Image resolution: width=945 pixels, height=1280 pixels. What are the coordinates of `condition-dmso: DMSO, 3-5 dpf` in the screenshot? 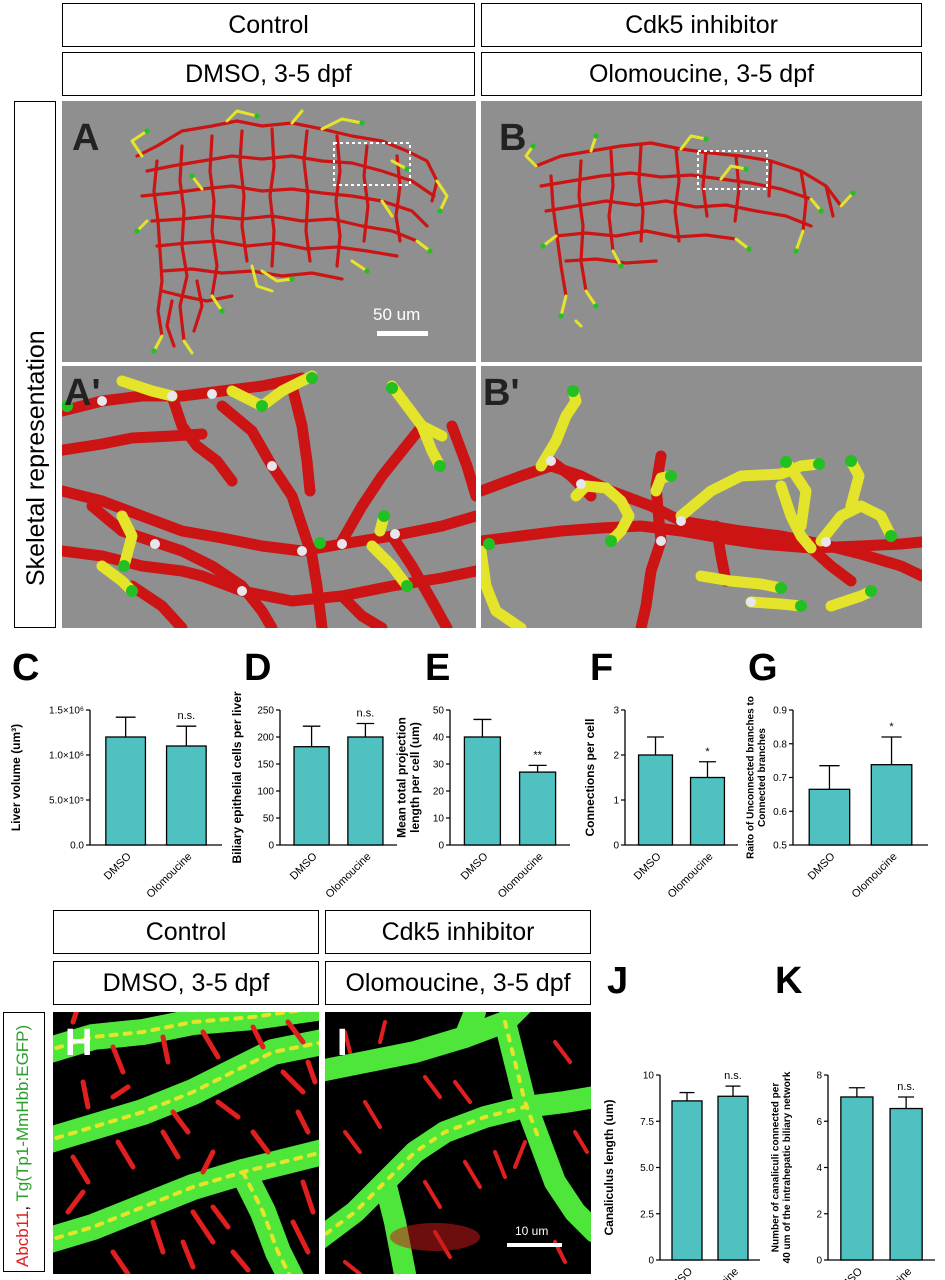 It's located at (268, 74).